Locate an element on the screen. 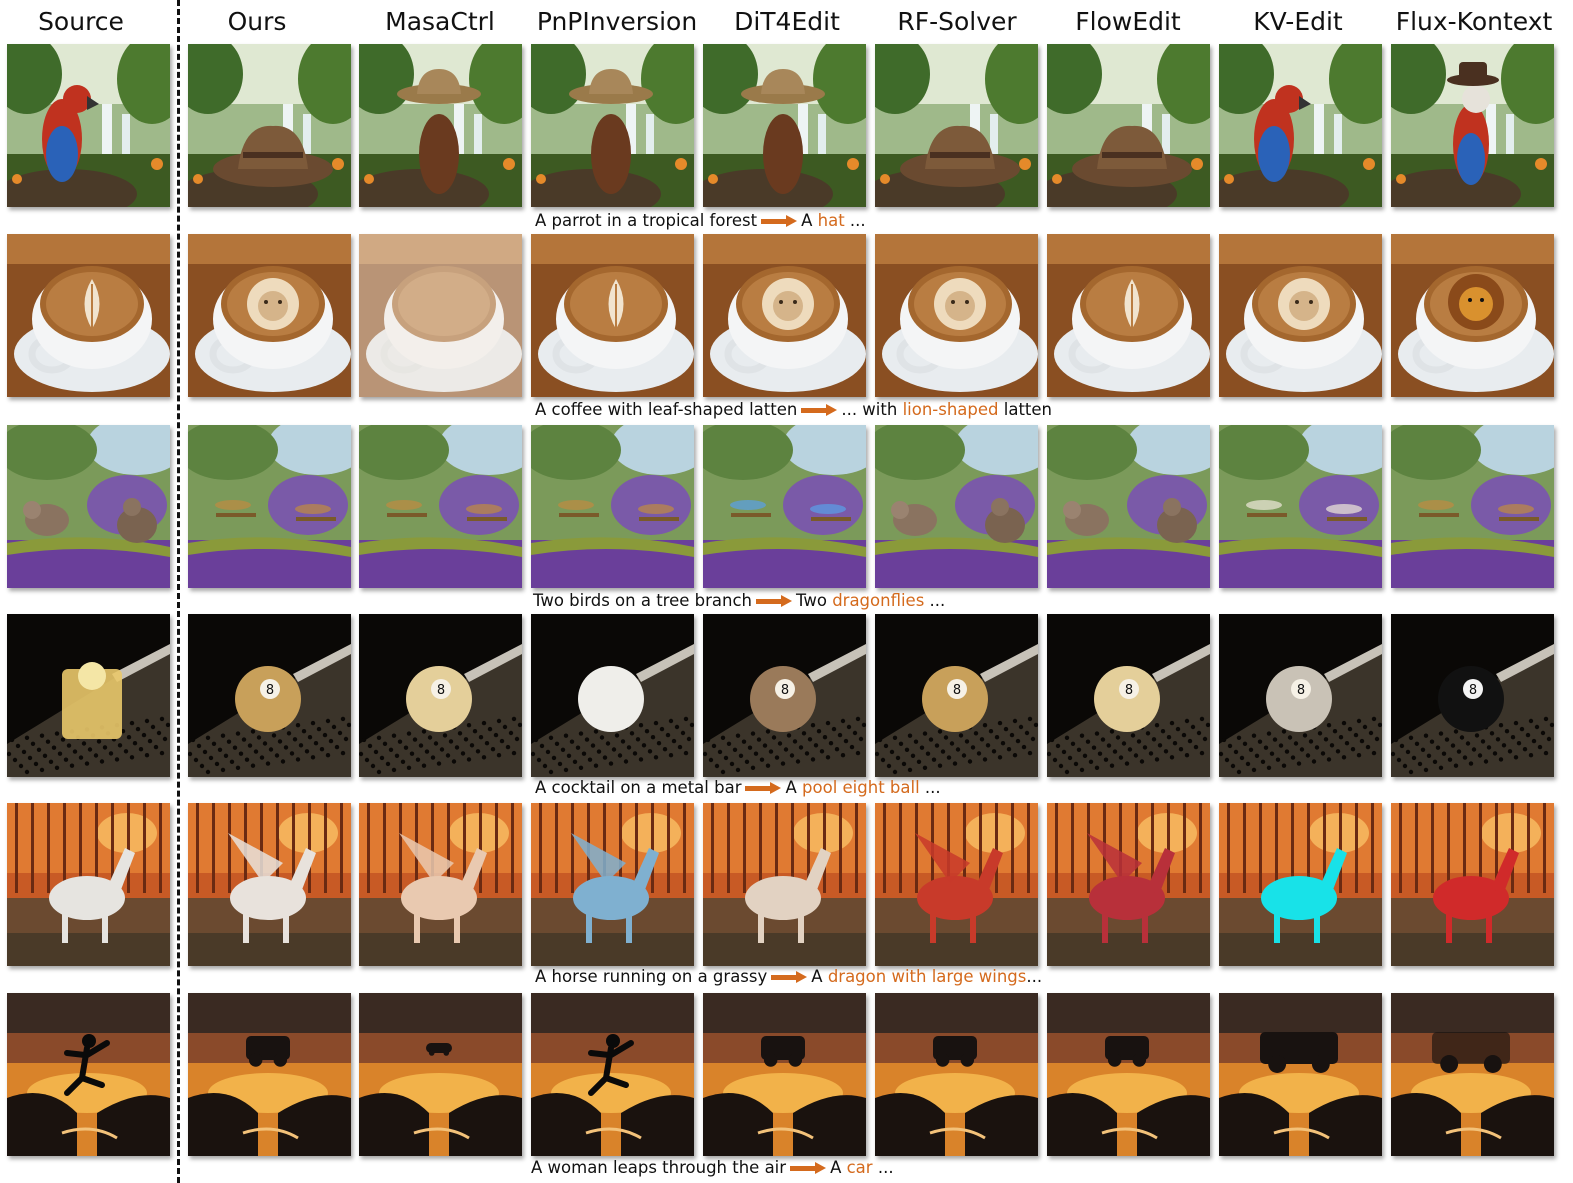  caption-highlight: dragon with large wings is located at coordinates (927, 976).